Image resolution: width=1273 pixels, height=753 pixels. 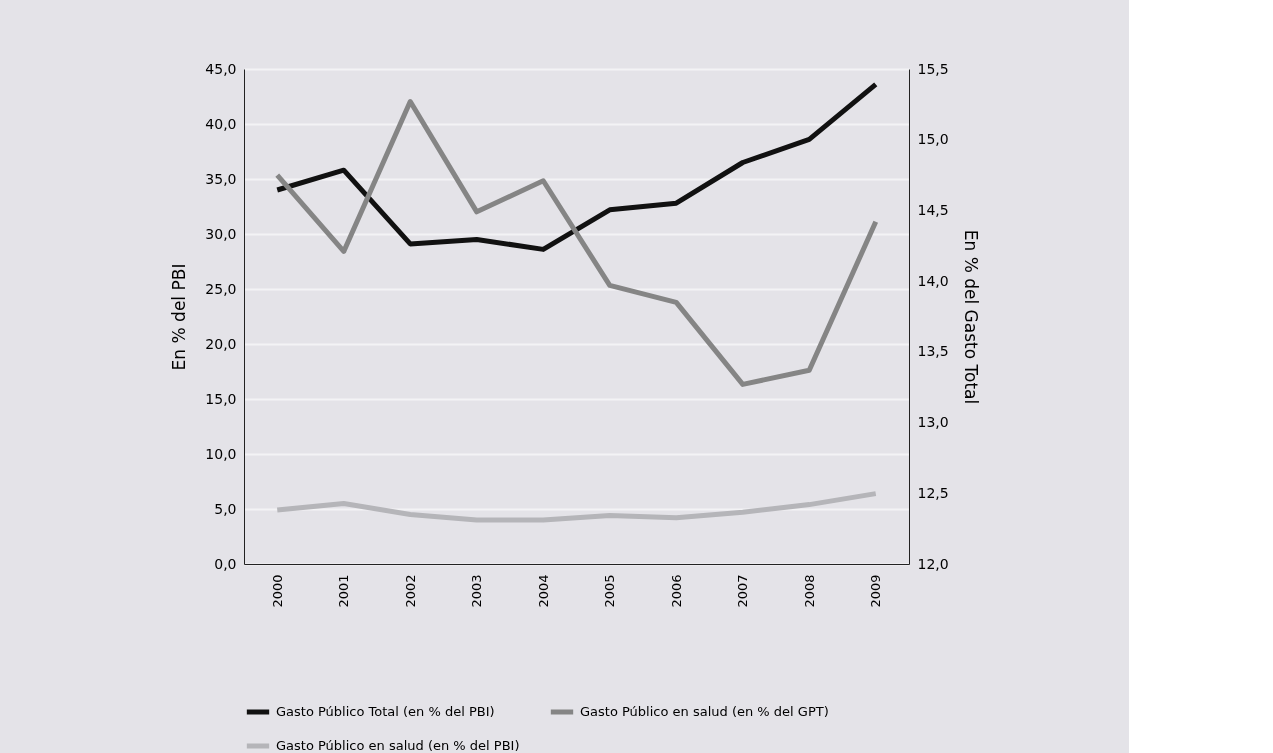 I want to click on x-tick-label: 2009, so click(x=876, y=591).